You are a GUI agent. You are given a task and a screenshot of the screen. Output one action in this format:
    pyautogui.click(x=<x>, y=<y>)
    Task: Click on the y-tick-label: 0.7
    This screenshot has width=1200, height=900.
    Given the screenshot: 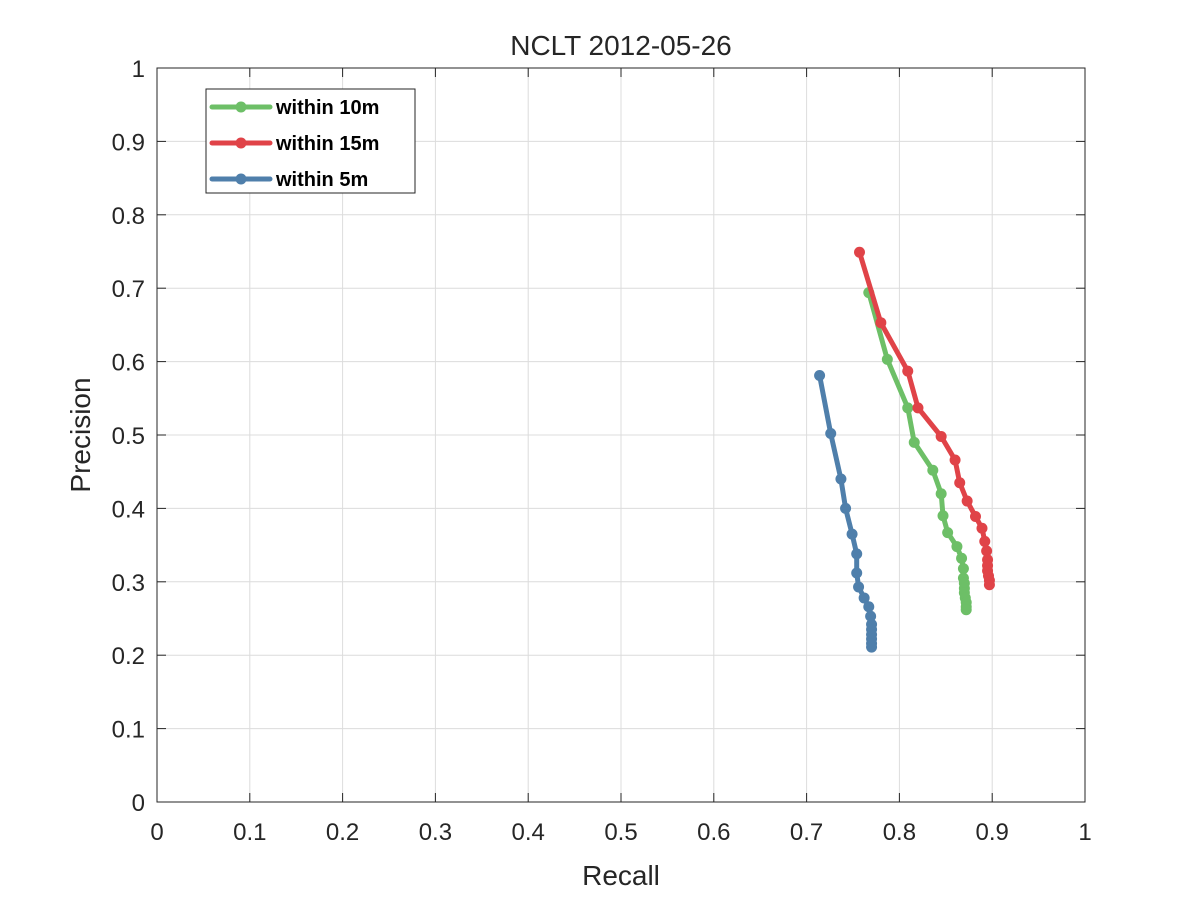 What is the action you would take?
    pyautogui.click(x=128, y=289)
    